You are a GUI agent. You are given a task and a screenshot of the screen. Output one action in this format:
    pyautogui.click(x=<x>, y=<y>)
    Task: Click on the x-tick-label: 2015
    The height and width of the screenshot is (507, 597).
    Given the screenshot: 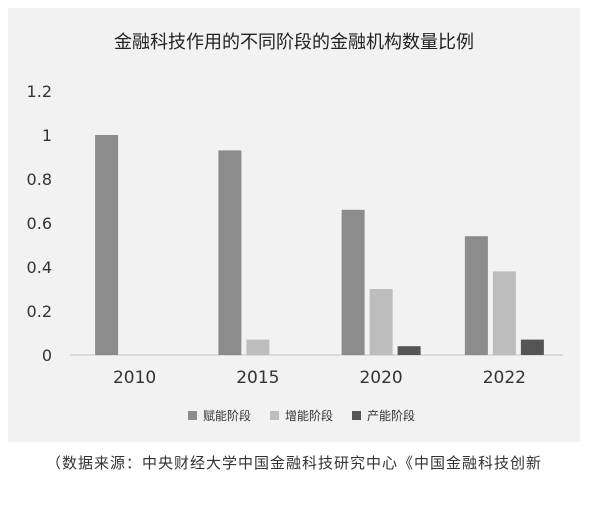 What is the action you would take?
    pyautogui.click(x=257, y=378)
    